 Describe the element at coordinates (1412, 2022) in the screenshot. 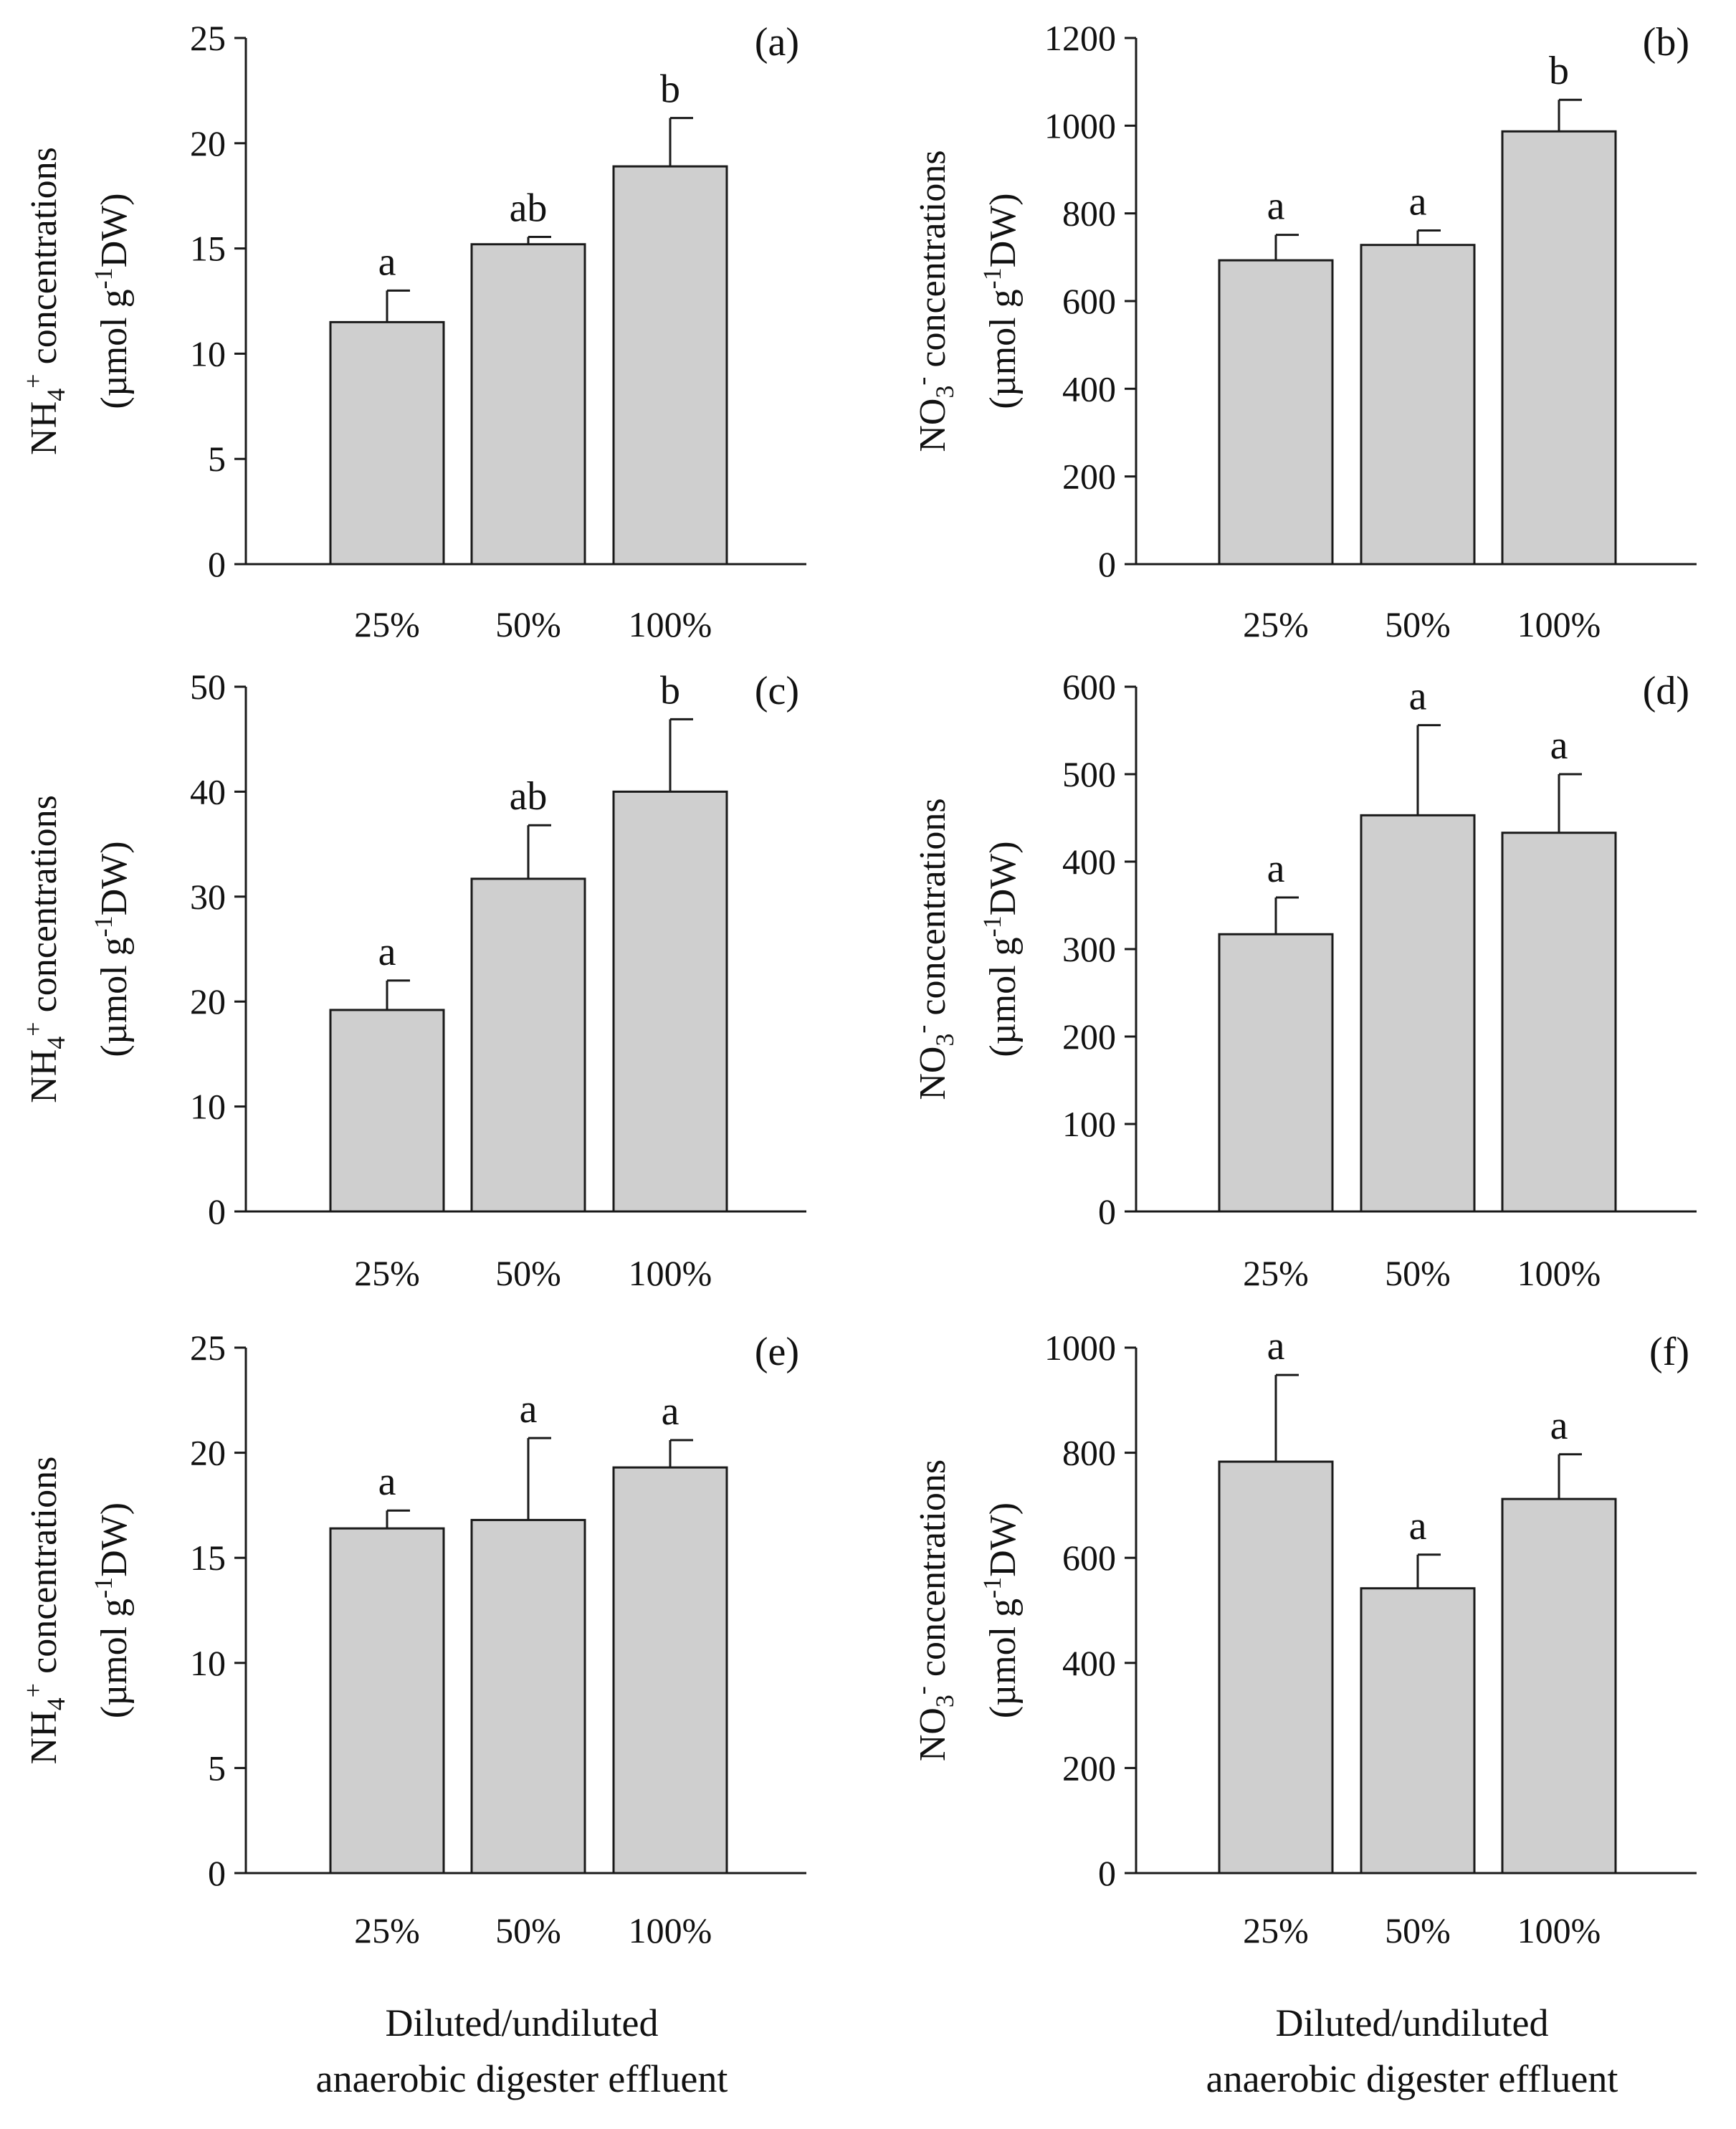

I see `x-axis-title-right-line1: Diluted/undiluted` at that location.